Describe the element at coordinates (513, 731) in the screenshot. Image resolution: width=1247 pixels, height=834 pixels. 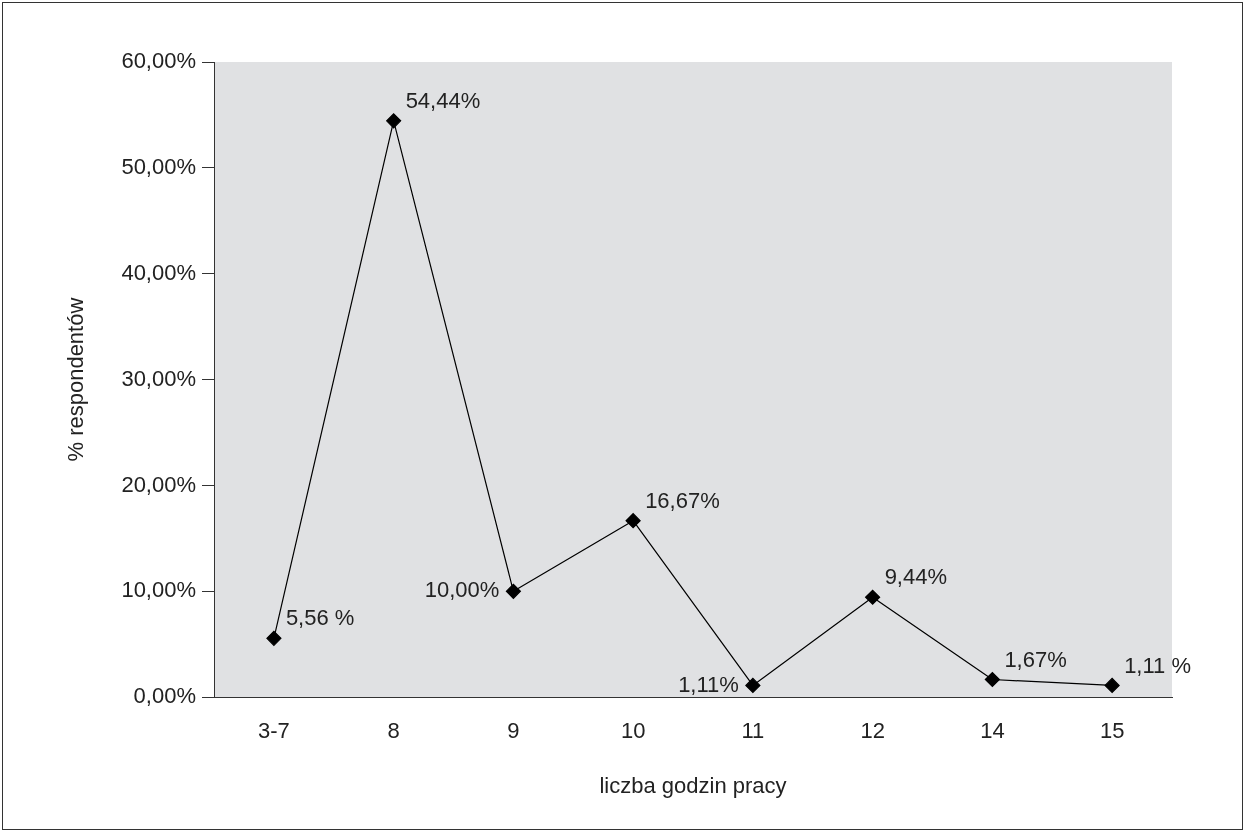
I see `x-tick-label: 9` at that location.